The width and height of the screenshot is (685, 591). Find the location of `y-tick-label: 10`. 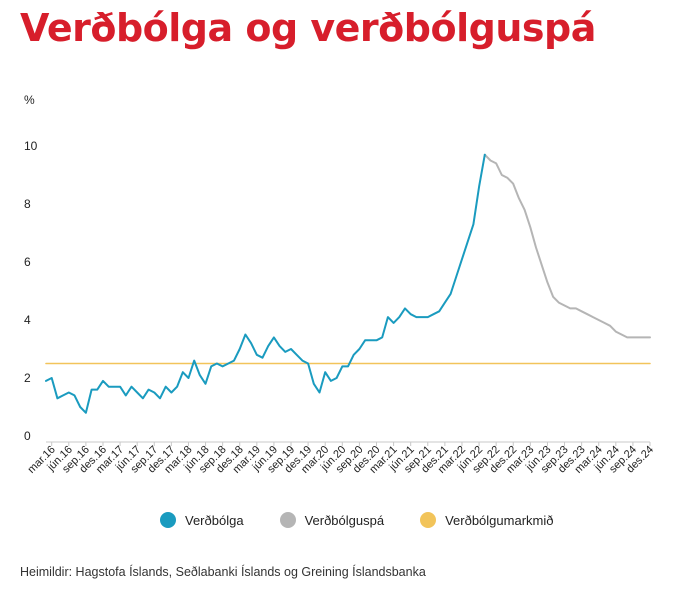

y-tick-label: 10 is located at coordinates (31, 146).